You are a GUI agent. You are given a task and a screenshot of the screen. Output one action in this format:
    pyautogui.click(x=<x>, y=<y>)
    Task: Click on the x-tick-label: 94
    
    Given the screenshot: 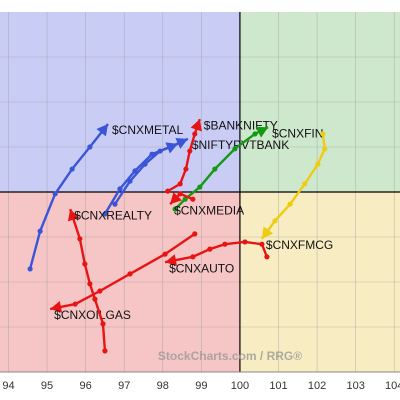 What is the action you would take?
    pyautogui.click(x=8, y=386)
    